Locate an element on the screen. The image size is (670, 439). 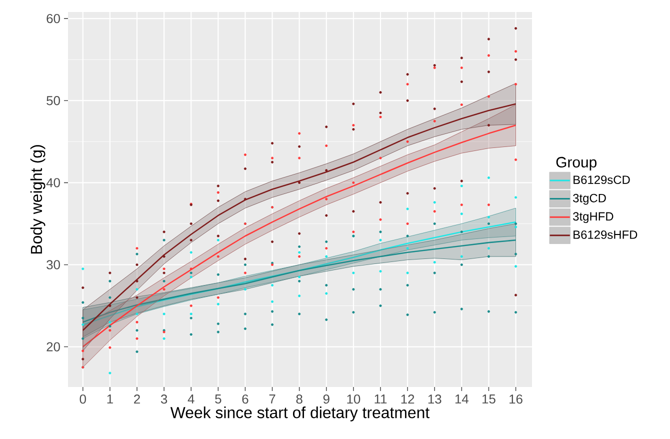
x-tick-label: 7 is located at coordinates (272, 399).